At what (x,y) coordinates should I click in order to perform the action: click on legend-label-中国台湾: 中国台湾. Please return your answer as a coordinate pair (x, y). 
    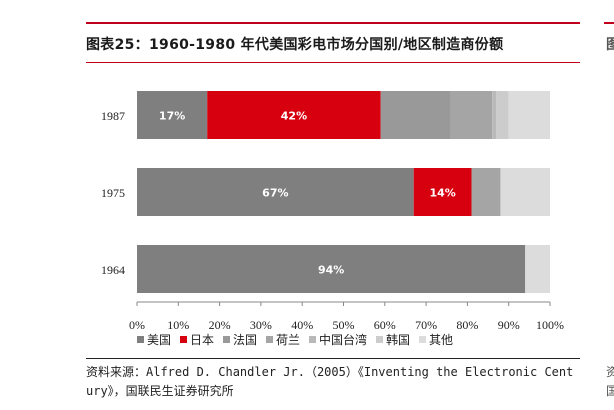
    Looking at the image, I should click on (343, 339).